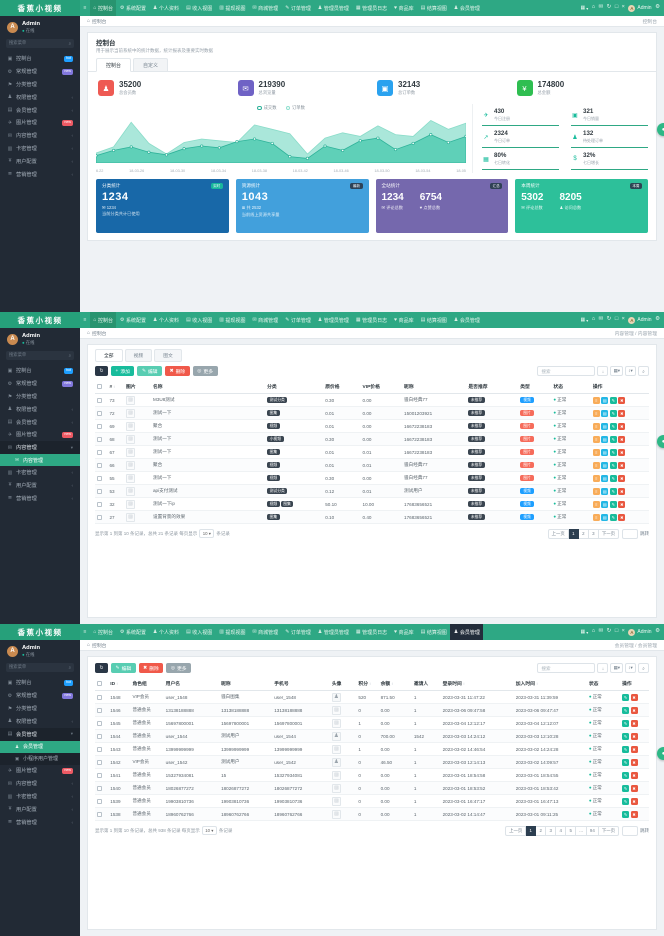 The height and width of the screenshot is (936, 664). I want to click on settings-gear-icon: ⚙, so click(657, 7).